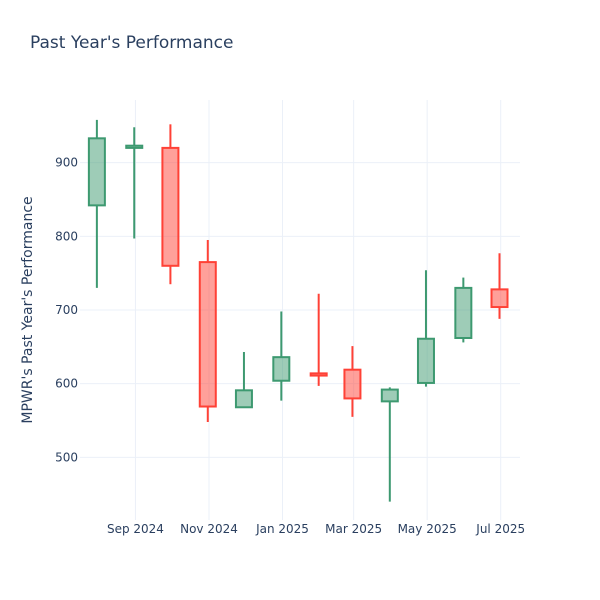 Image resolution: width=600 pixels, height=600 pixels. What do you see at coordinates (135, 529) in the screenshot?
I see `x-tick-label: Sep 2024` at bounding box center [135, 529].